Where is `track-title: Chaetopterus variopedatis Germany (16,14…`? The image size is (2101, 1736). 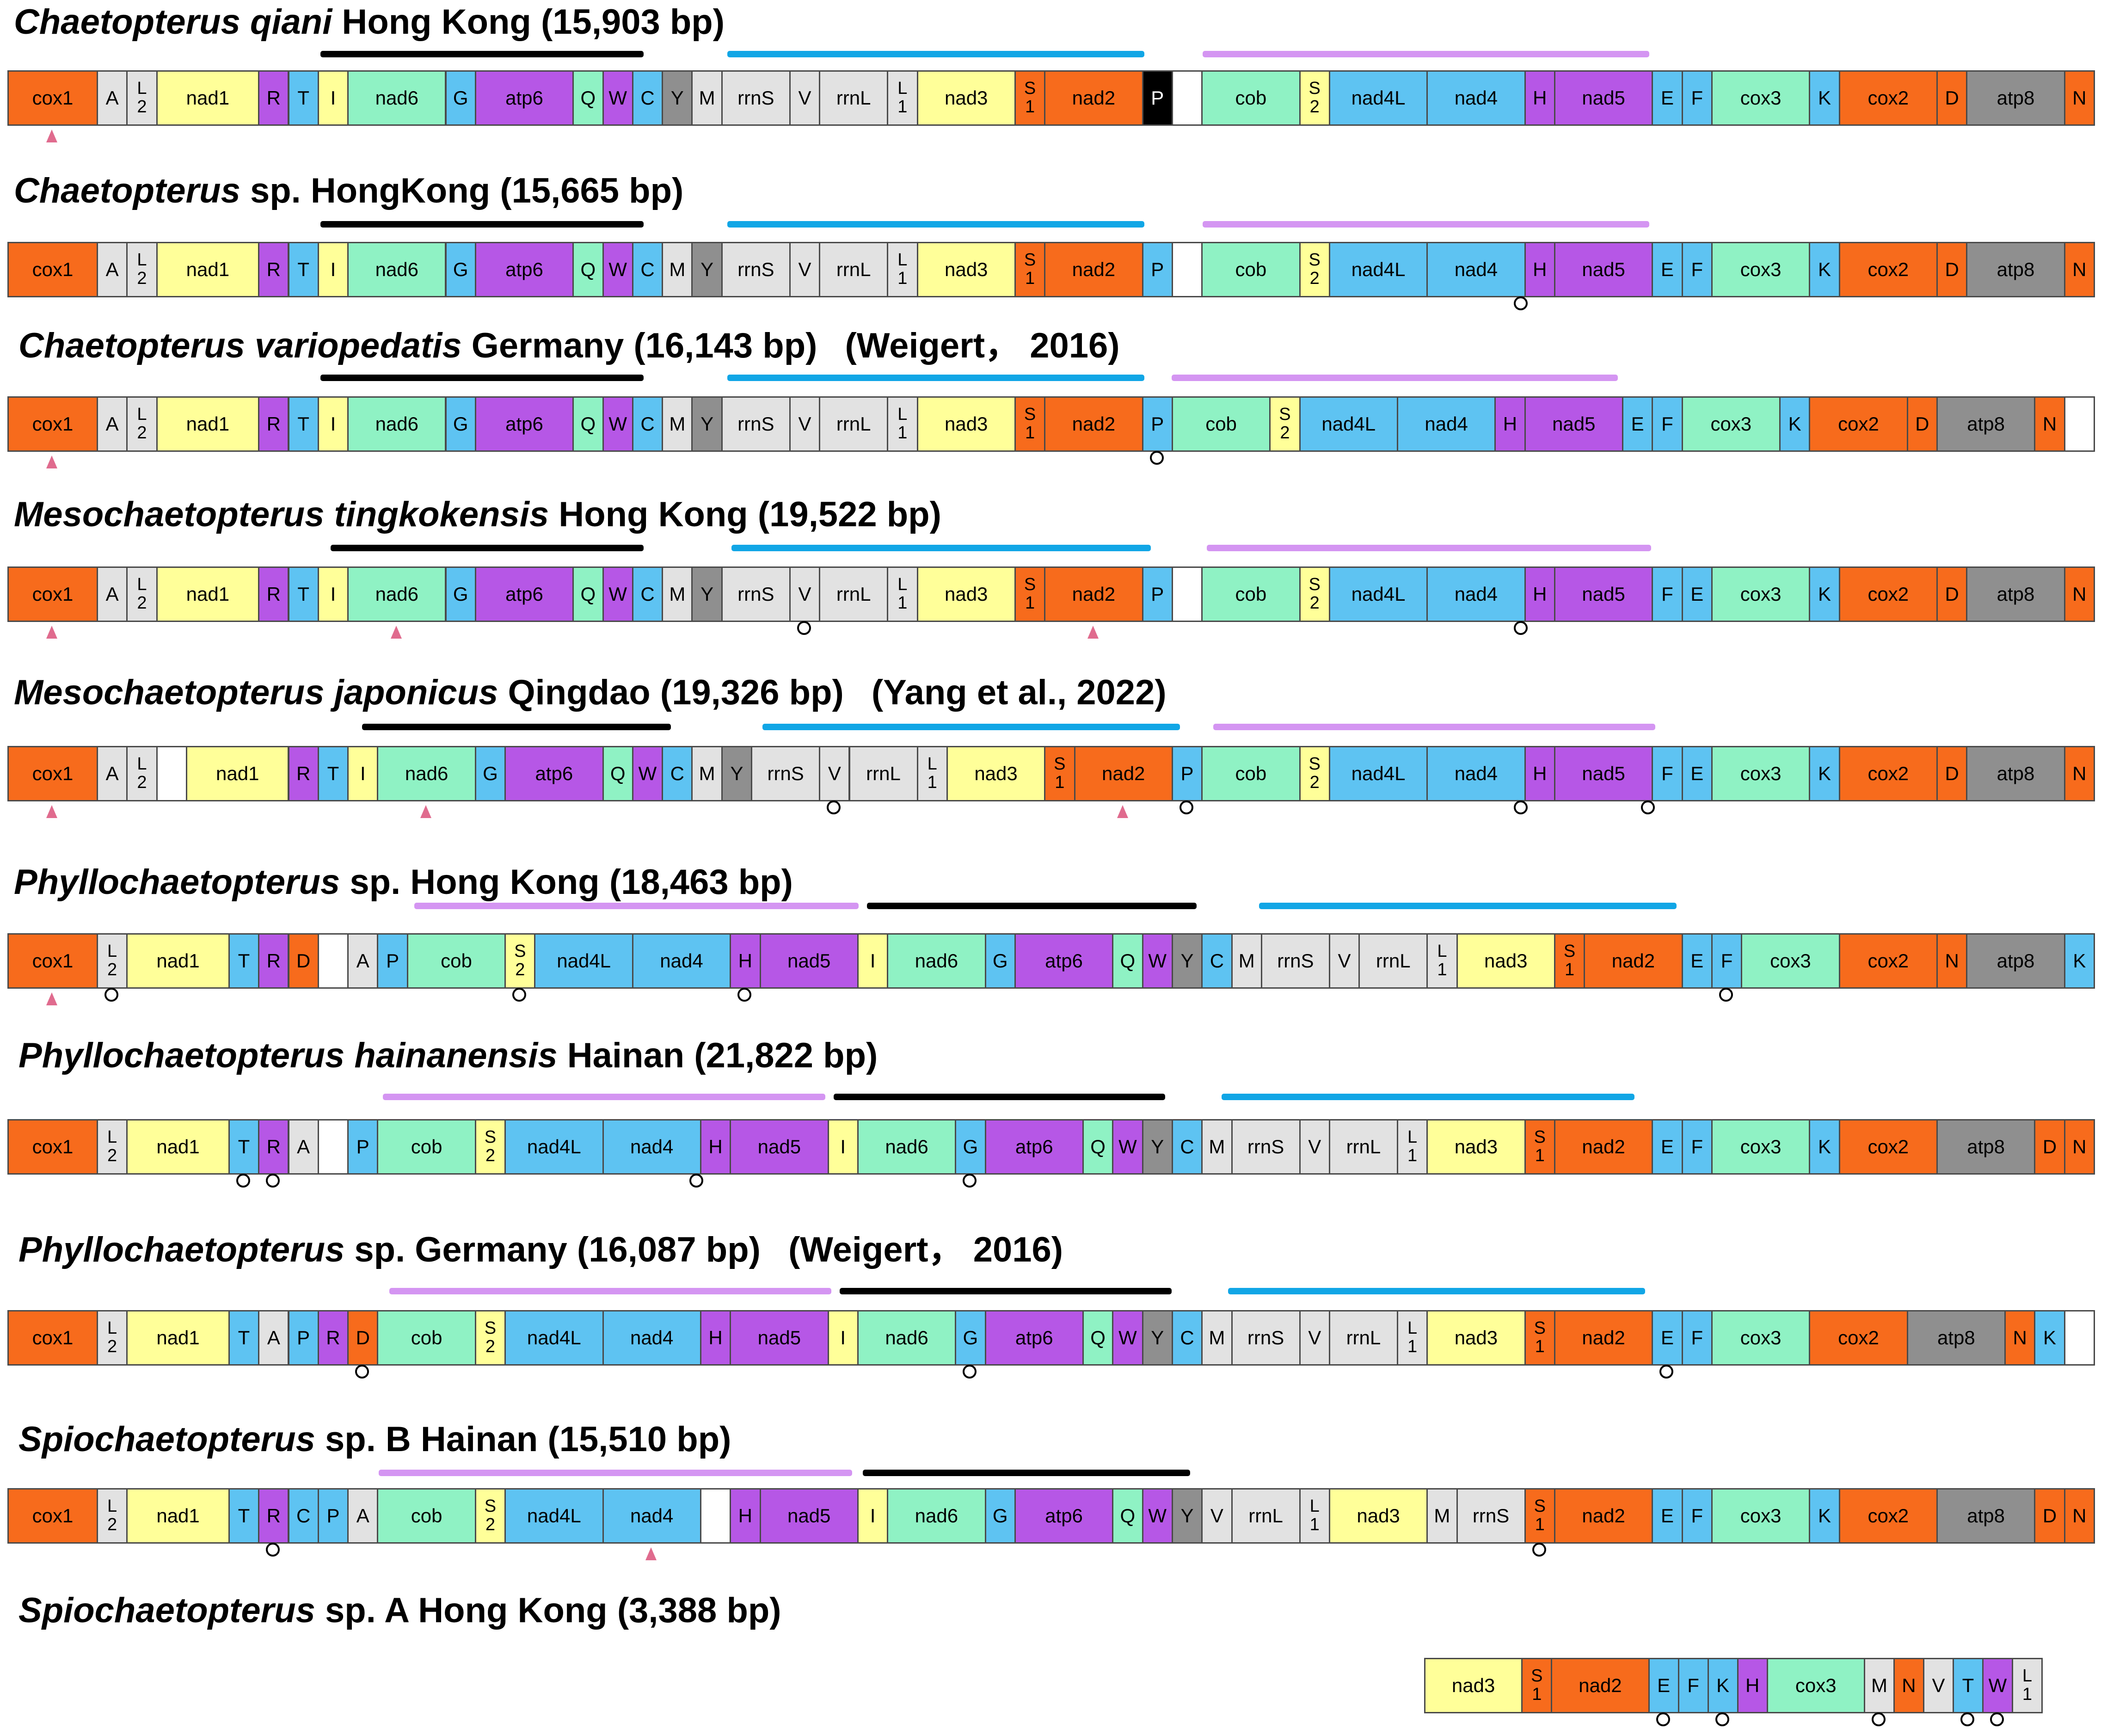
track-title: Chaetopterus variopedatis Germany (16,14… is located at coordinates (569, 345).